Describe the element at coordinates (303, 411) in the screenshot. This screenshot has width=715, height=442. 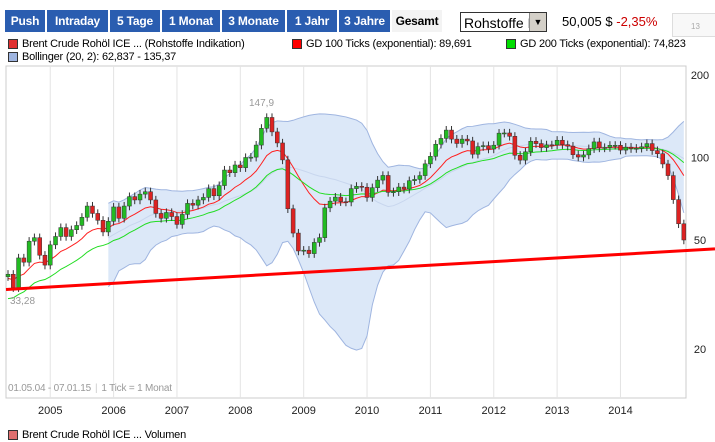
I see `x-tick-label: 2009` at that location.